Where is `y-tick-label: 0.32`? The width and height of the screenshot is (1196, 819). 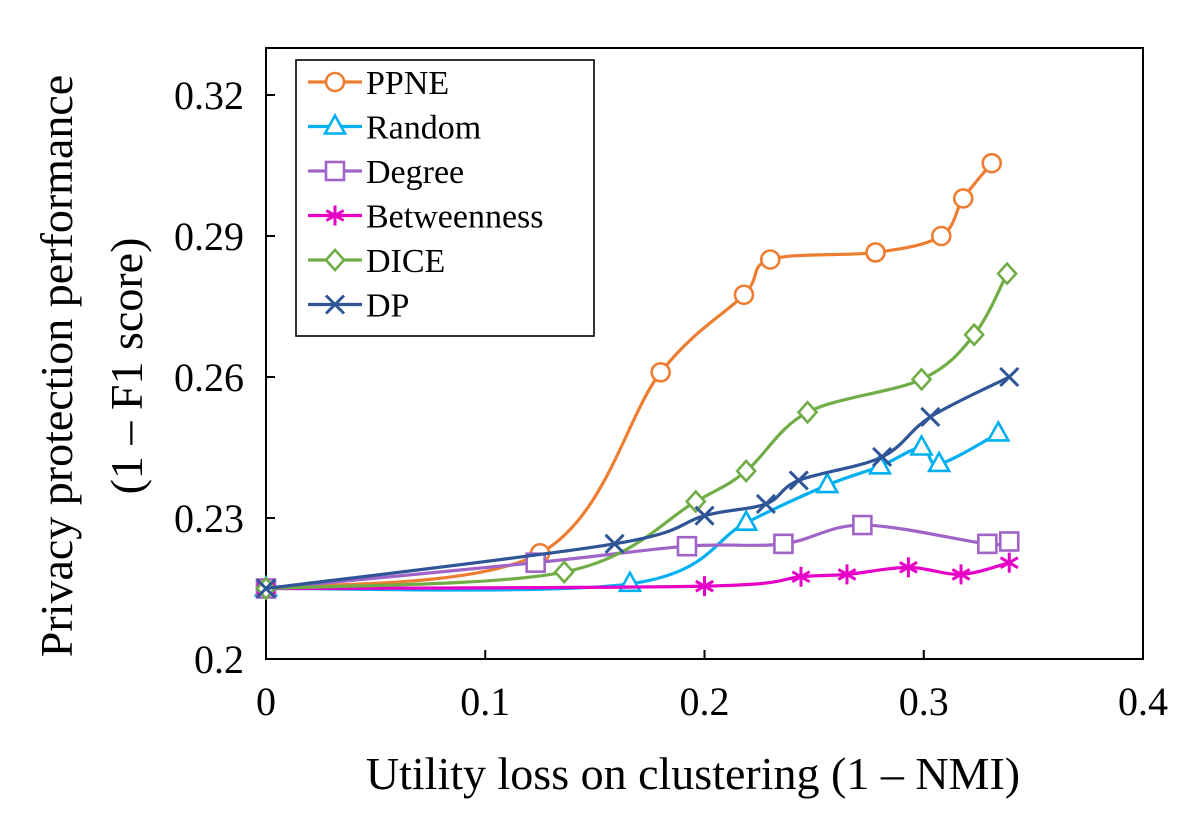 y-tick-label: 0.32 is located at coordinates (209, 95).